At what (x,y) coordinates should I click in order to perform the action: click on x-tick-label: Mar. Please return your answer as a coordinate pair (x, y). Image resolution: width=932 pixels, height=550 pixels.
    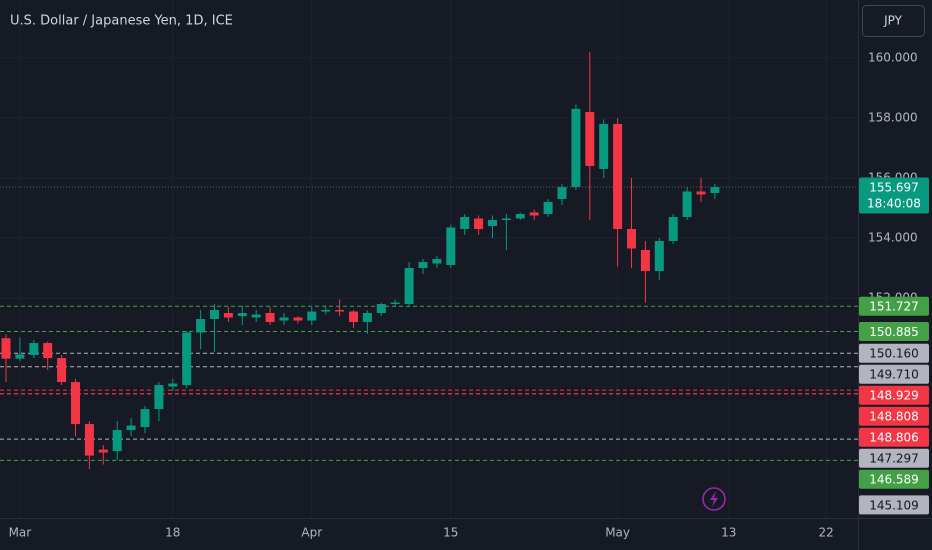
    Looking at the image, I should click on (20, 533).